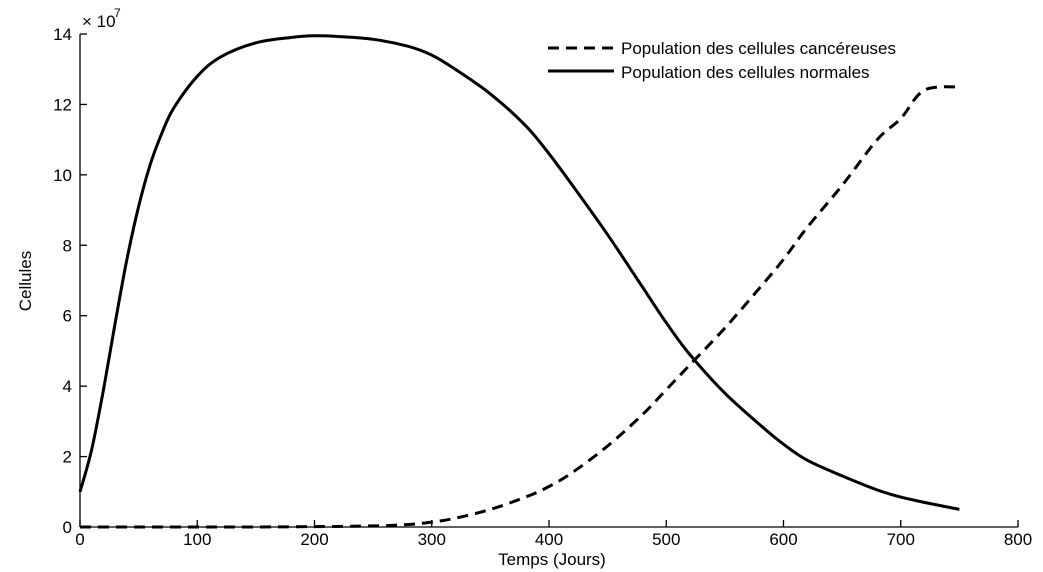  Describe the element at coordinates (758, 48) in the screenshot. I see `legend-label-cancer: Population des cellules cancéreuses` at that location.